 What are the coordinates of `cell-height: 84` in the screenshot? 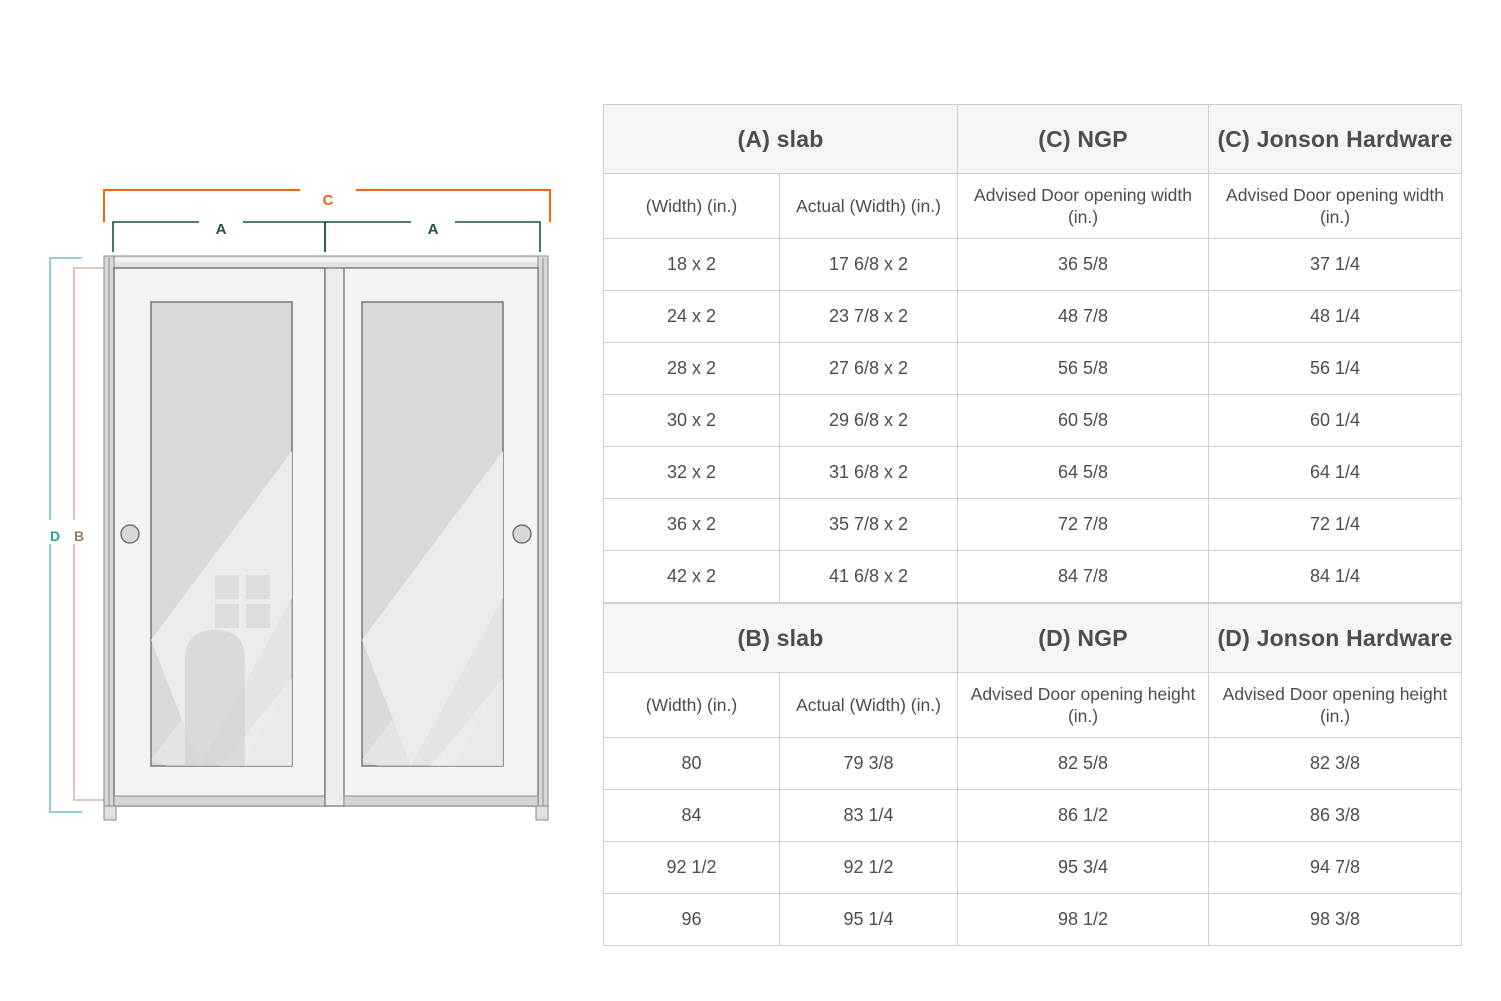 It's located at (691, 815).